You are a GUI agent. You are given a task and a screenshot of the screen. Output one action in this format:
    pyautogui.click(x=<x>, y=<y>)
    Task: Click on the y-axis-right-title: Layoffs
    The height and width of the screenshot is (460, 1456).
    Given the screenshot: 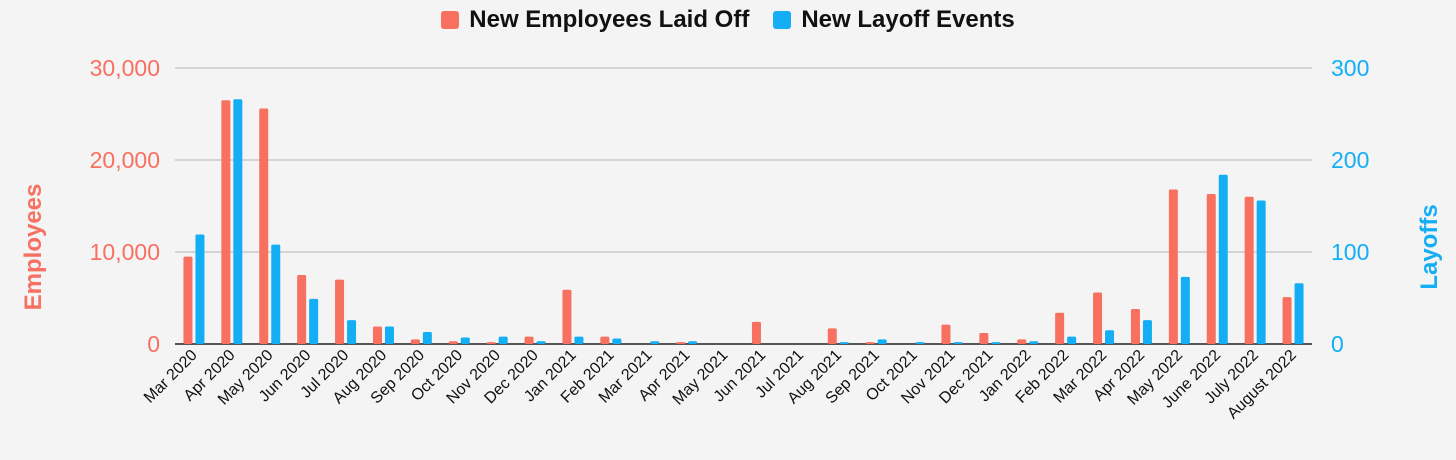 What is the action you would take?
    pyautogui.click(x=1429, y=246)
    